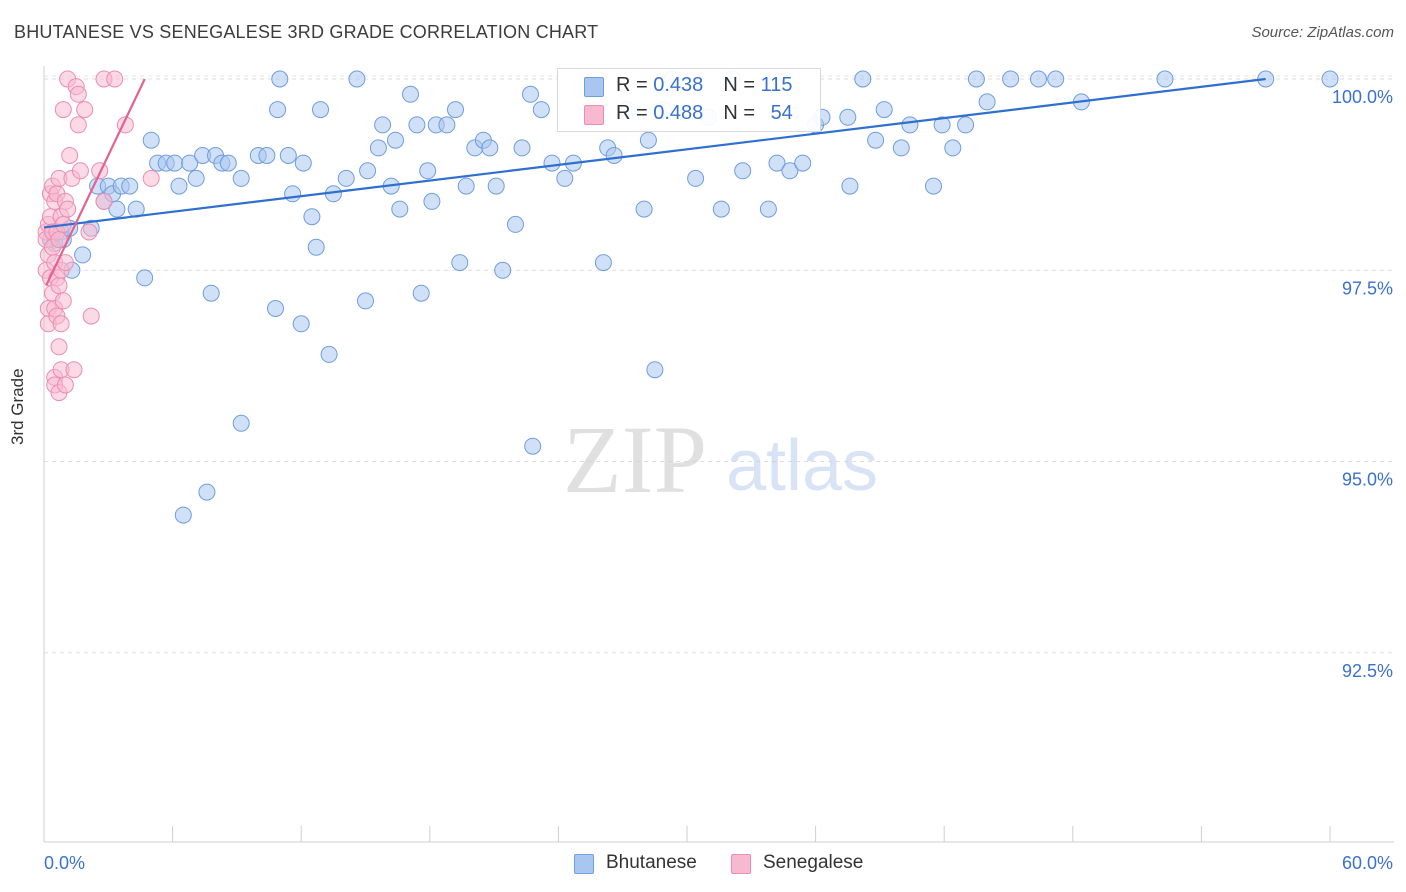 This screenshot has width=1406, height=892. Describe the element at coordinates (594, 87) in the screenshot. I see `legend-swatch-bhutanese` at that location.